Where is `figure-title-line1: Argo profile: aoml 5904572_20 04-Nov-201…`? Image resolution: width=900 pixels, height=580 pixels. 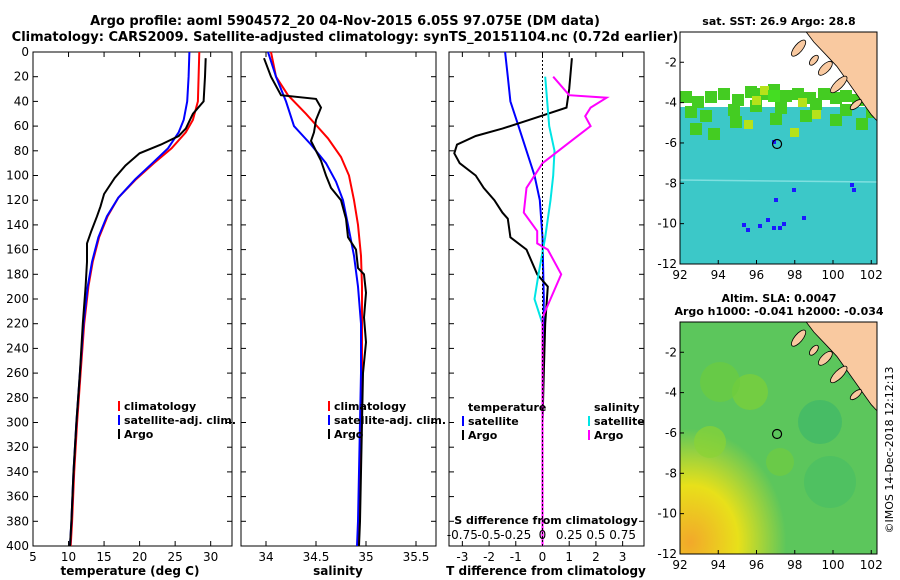 figure-title-line1: Argo profile: aoml 5904572_20 04-Nov-201… is located at coordinates (345, 21).